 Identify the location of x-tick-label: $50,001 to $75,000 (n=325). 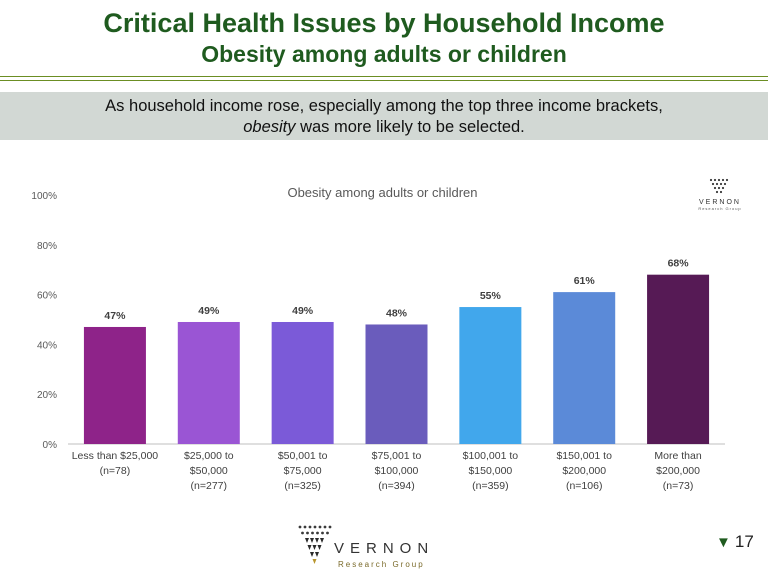
(303, 471).